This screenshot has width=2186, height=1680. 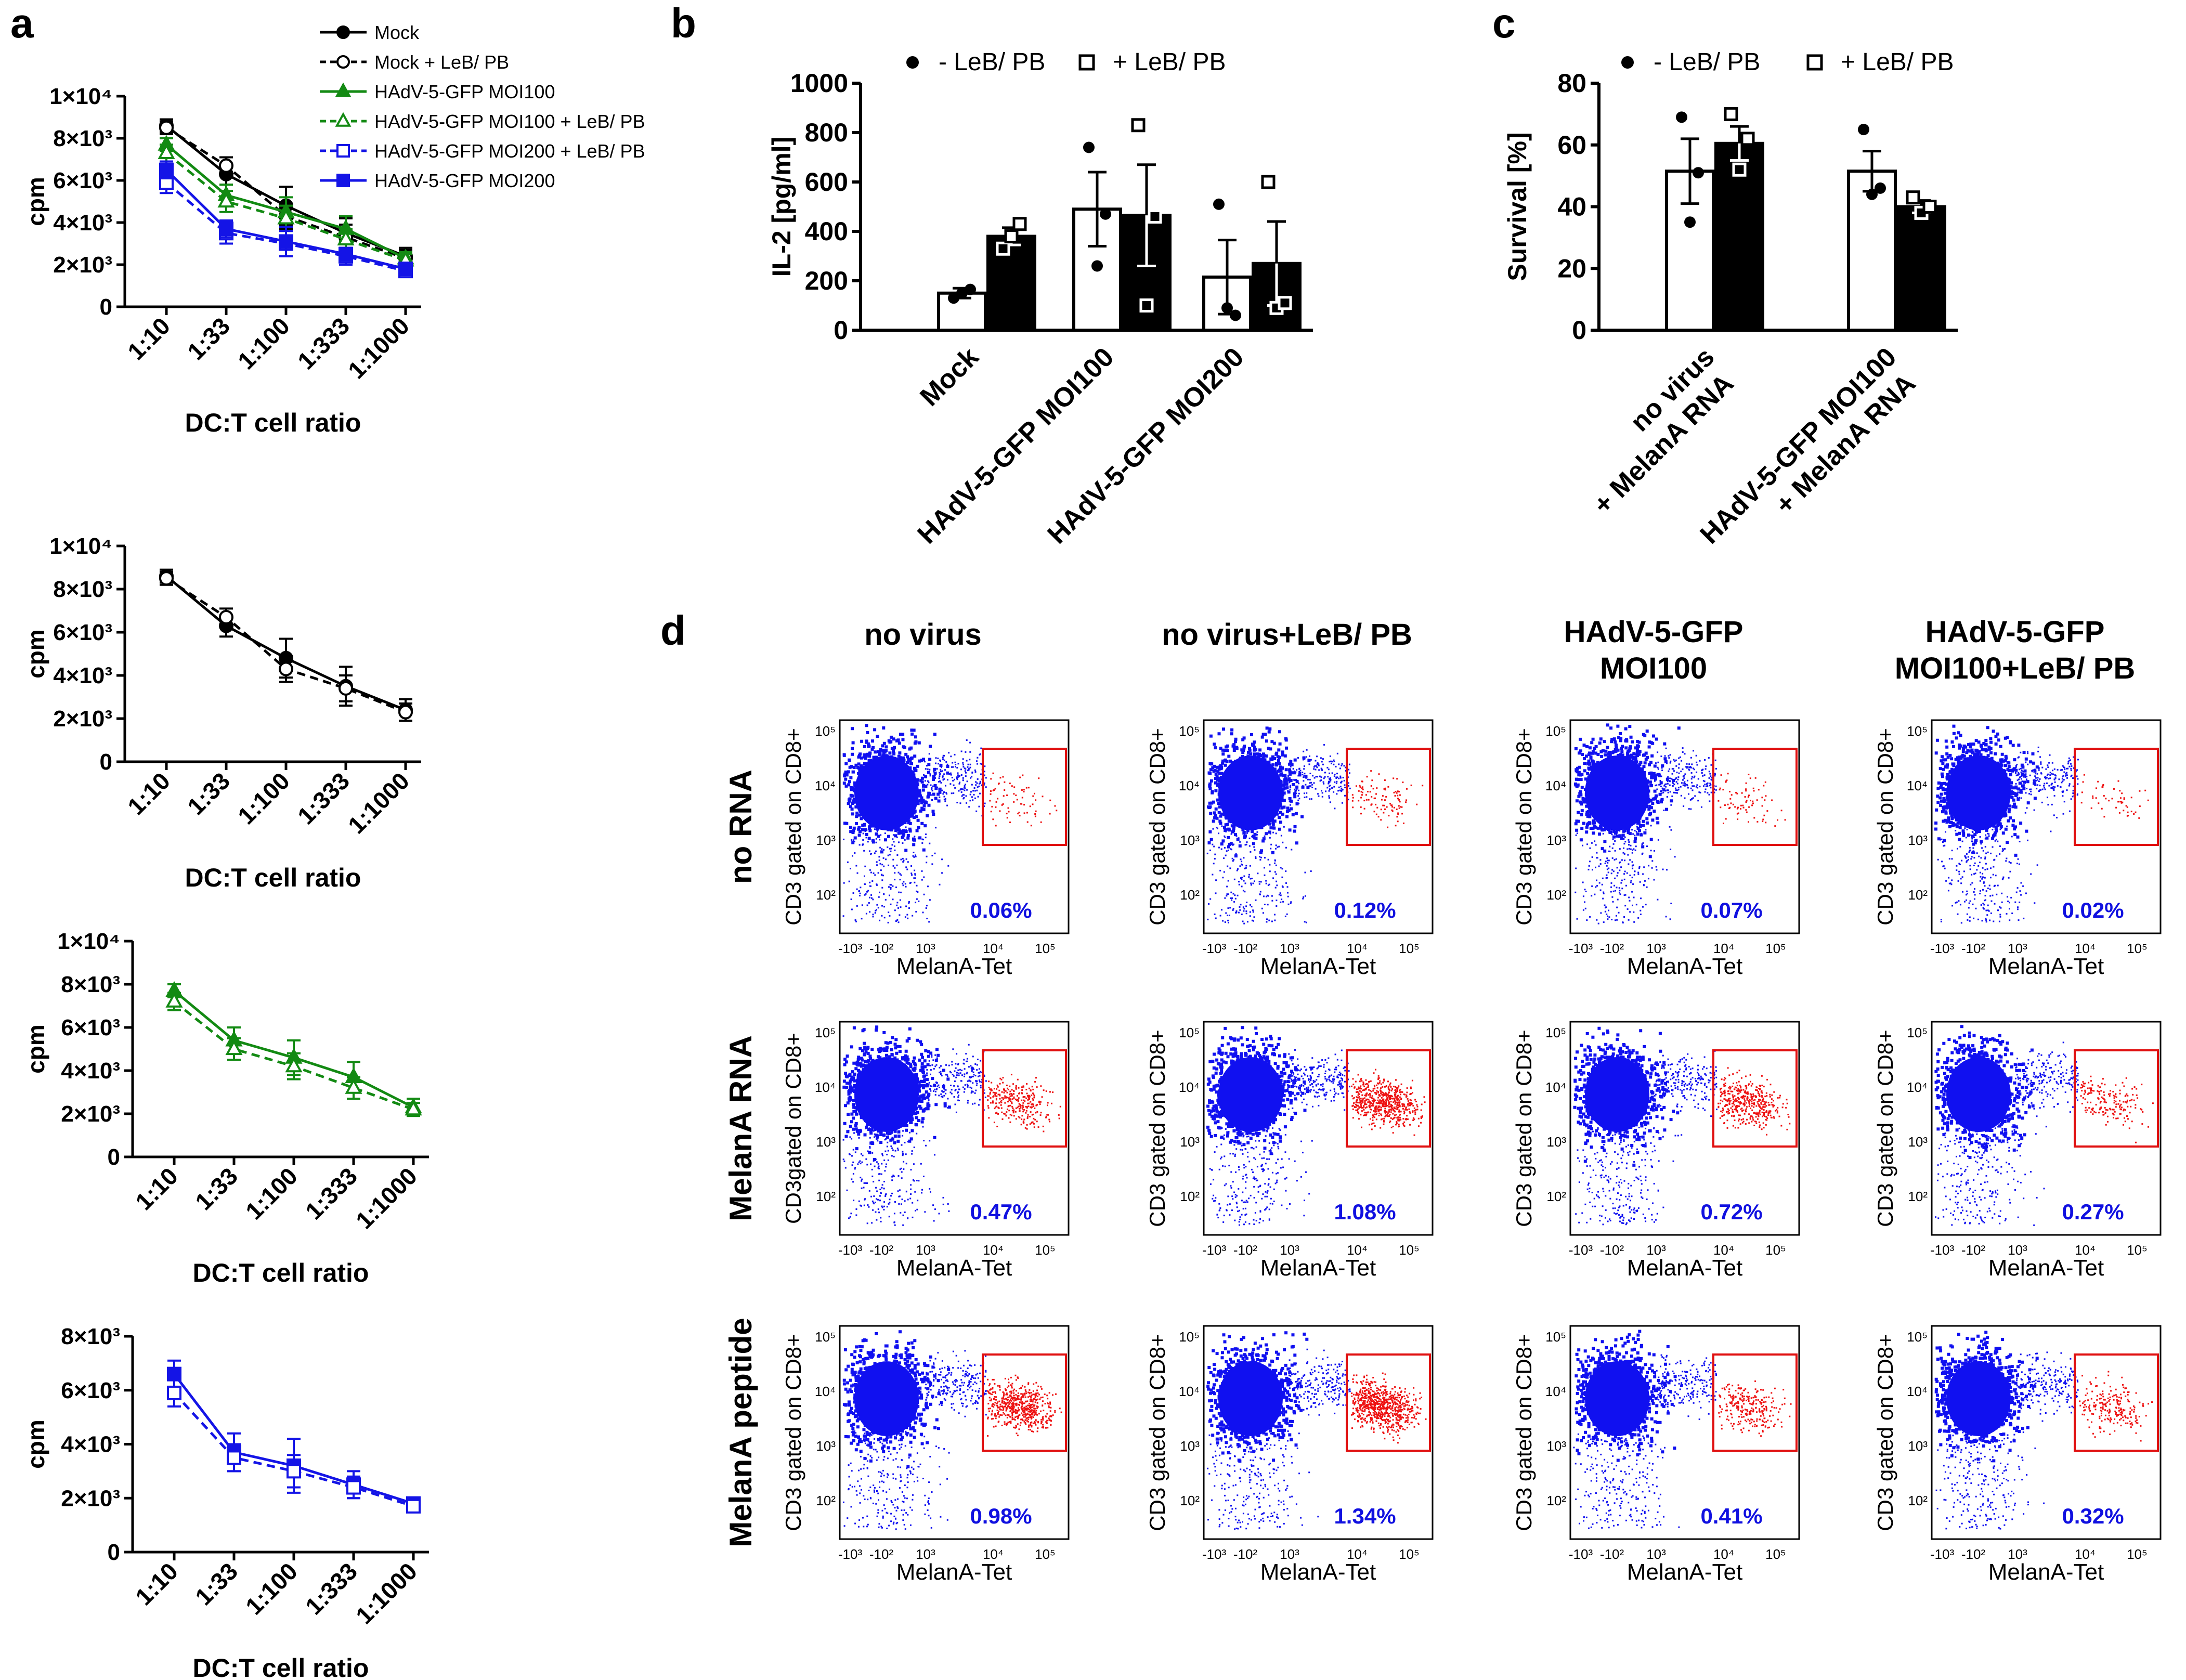 What do you see at coordinates (2093, 1516) in the screenshot?
I see `gate-percentage: 0.32%` at bounding box center [2093, 1516].